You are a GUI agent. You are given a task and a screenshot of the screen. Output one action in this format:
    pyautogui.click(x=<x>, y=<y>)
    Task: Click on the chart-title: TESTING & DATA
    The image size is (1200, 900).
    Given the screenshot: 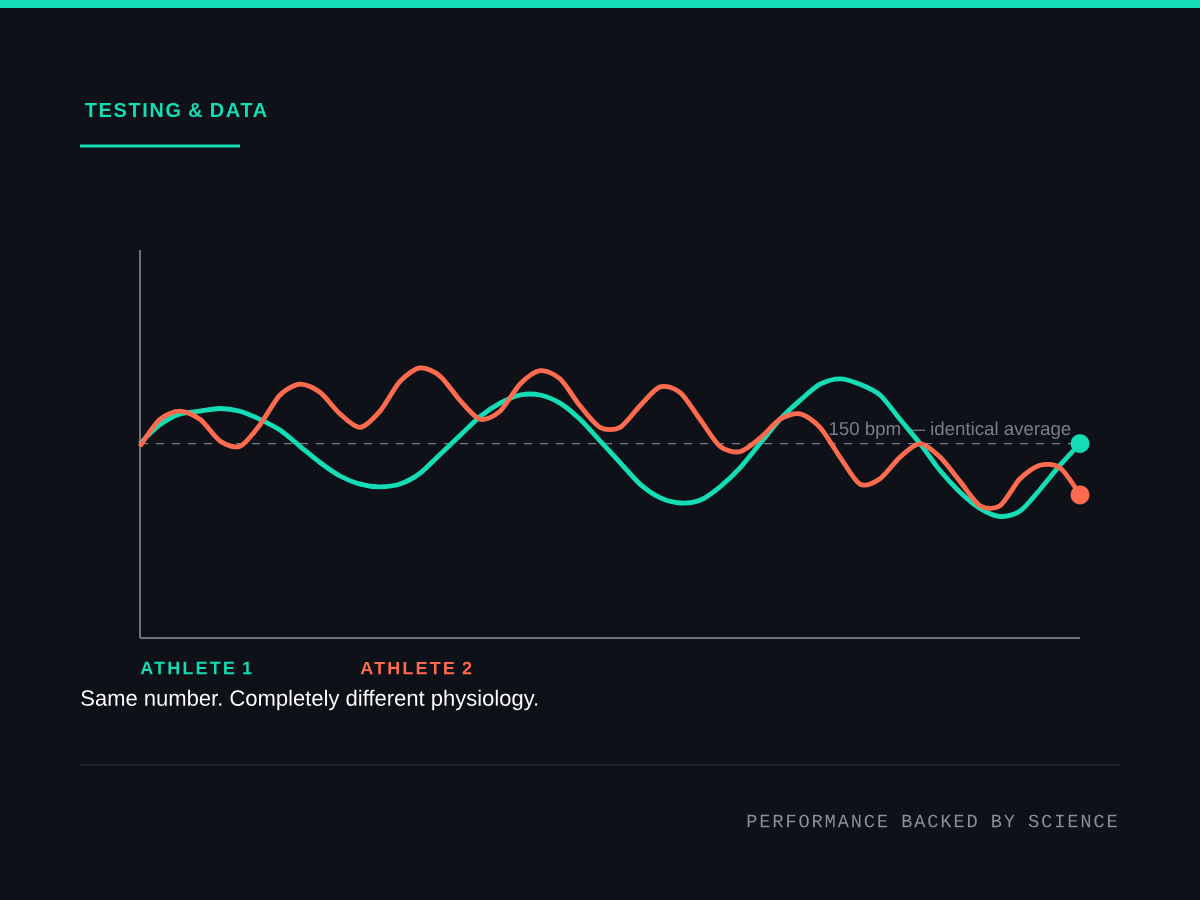 What is the action you would take?
    pyautogui.click(x=175, y=110)
    